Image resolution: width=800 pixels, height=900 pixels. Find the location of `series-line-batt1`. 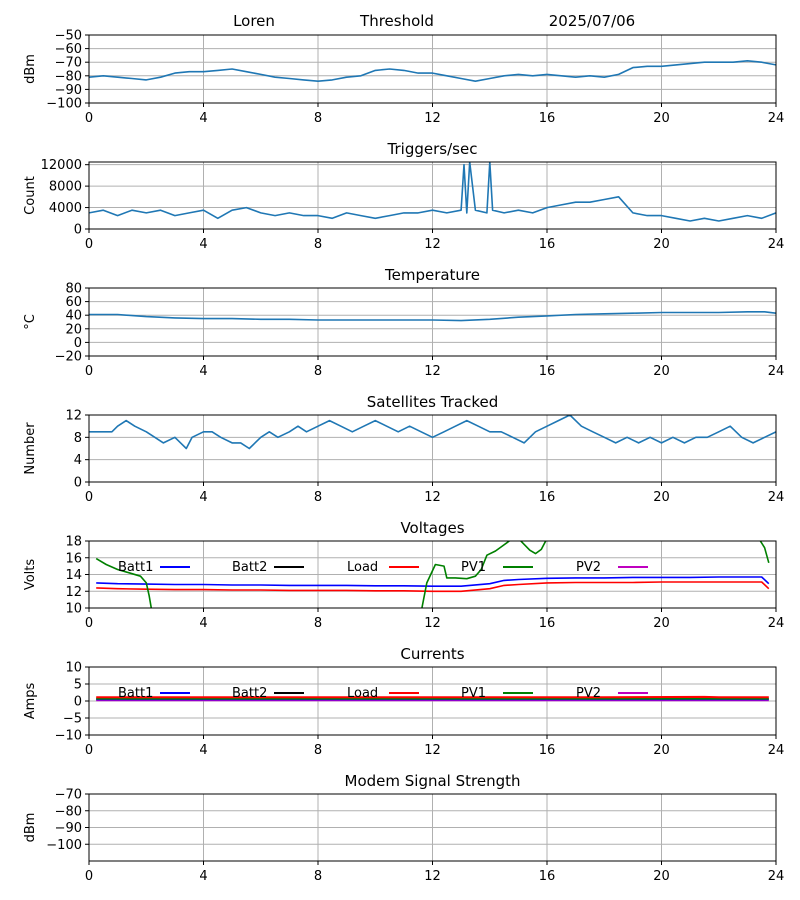

series-line-batt1 is located at coordinates (433, 582).